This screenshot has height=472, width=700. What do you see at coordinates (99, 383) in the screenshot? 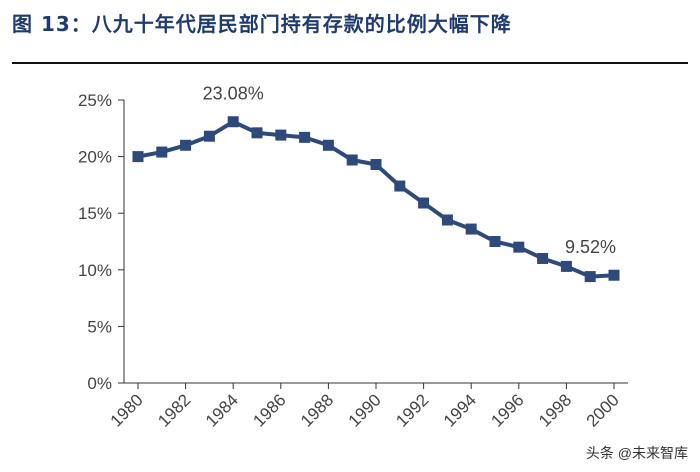
I see `y-tick-label: 0%` at bounding box center [99, 383].